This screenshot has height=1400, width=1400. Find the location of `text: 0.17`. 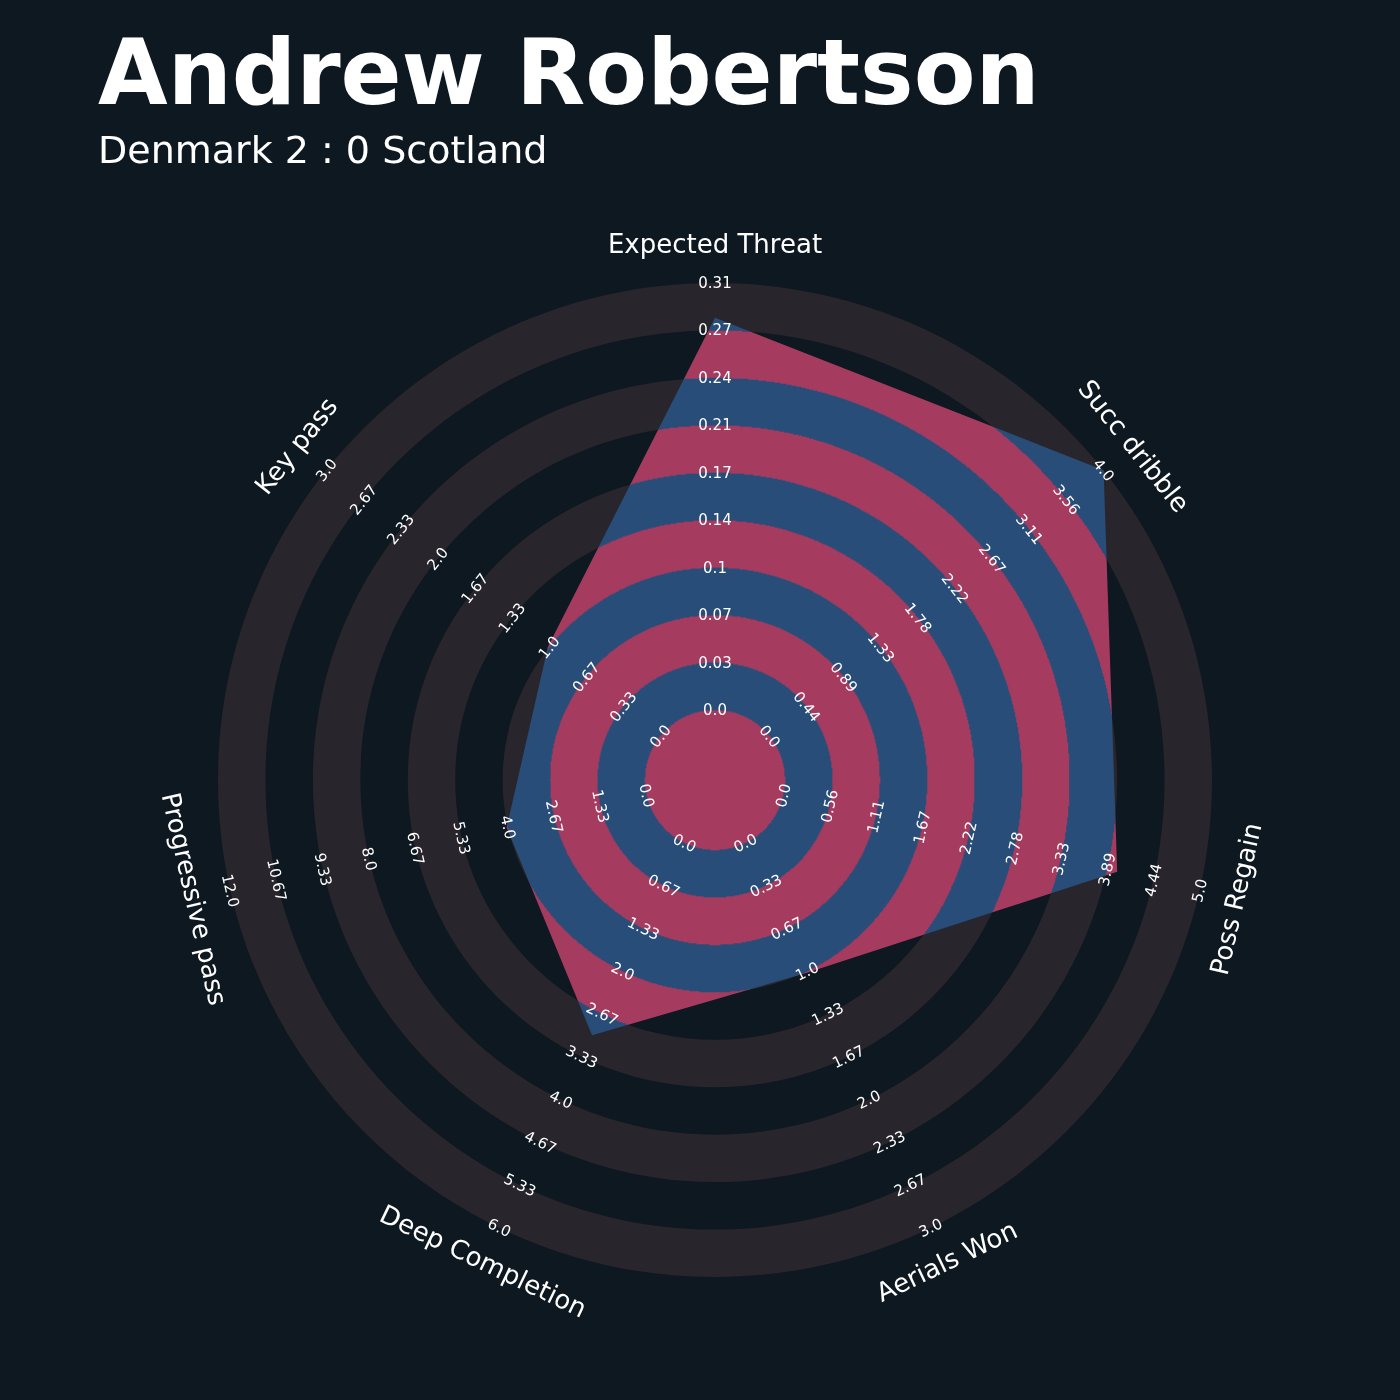

text: 0.17 is located at coordinates (715, 472).